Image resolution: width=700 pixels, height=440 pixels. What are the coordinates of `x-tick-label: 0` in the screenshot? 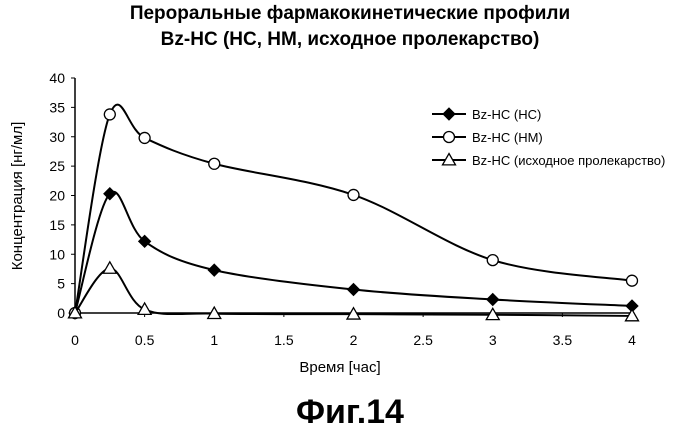 It's located at (75, 340).